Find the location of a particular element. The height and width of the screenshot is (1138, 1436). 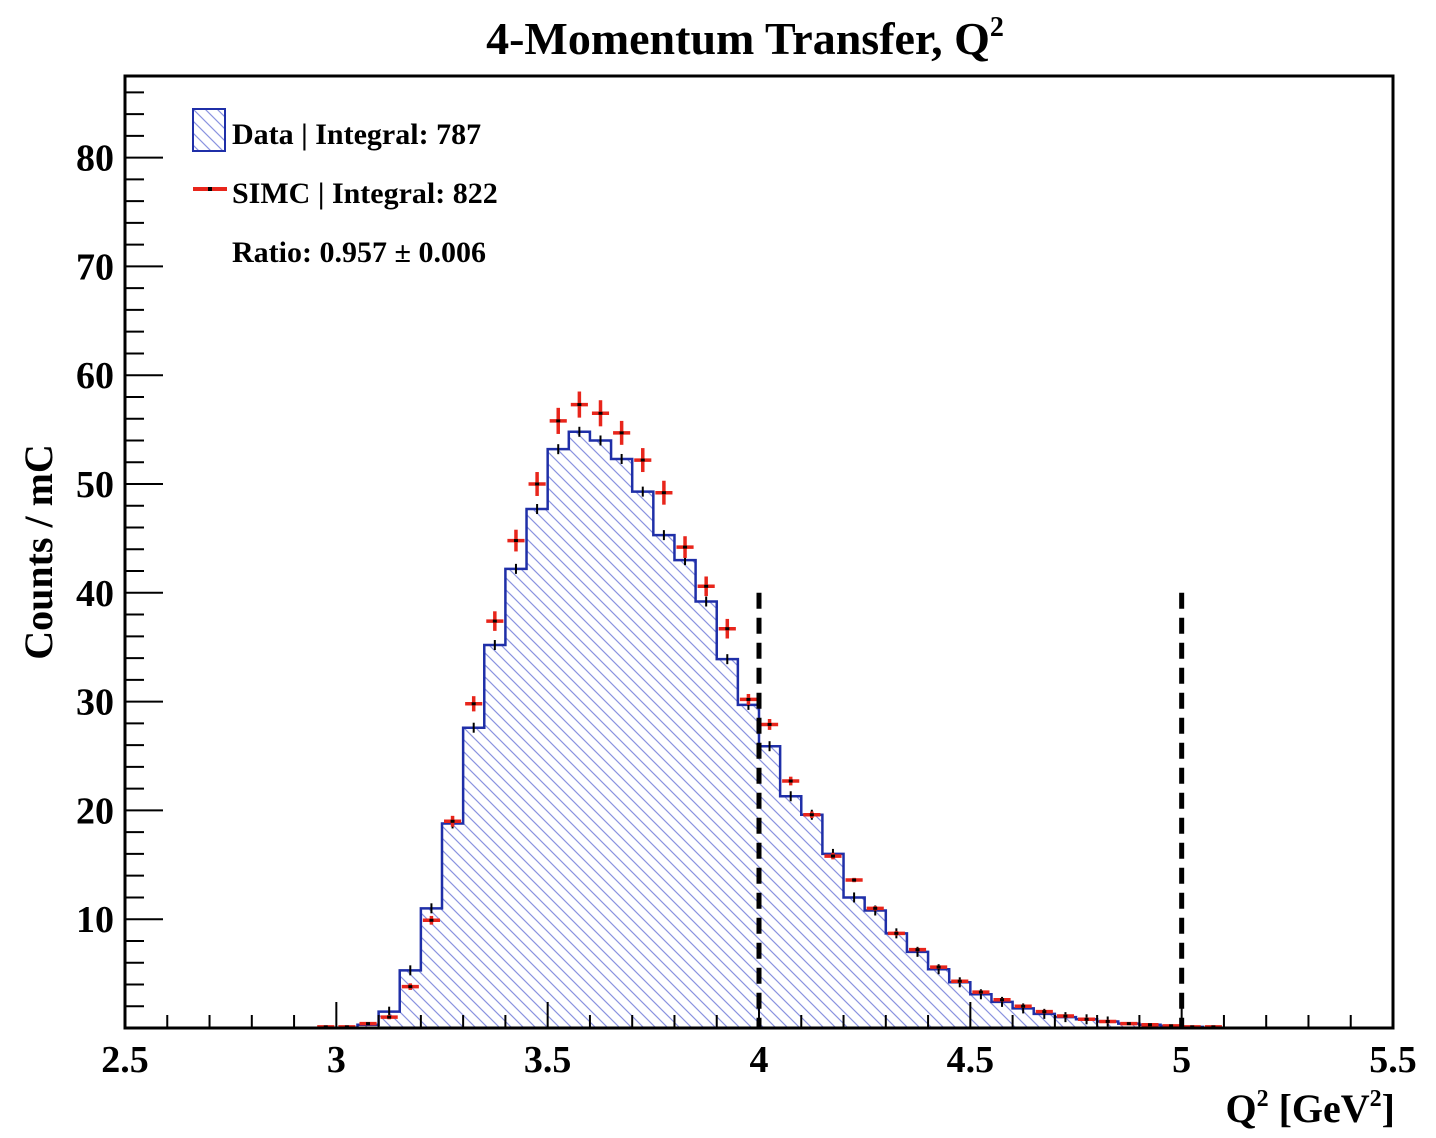

x-axis-label-unit-sup: 2 is located at coordinates (1376, 1099).